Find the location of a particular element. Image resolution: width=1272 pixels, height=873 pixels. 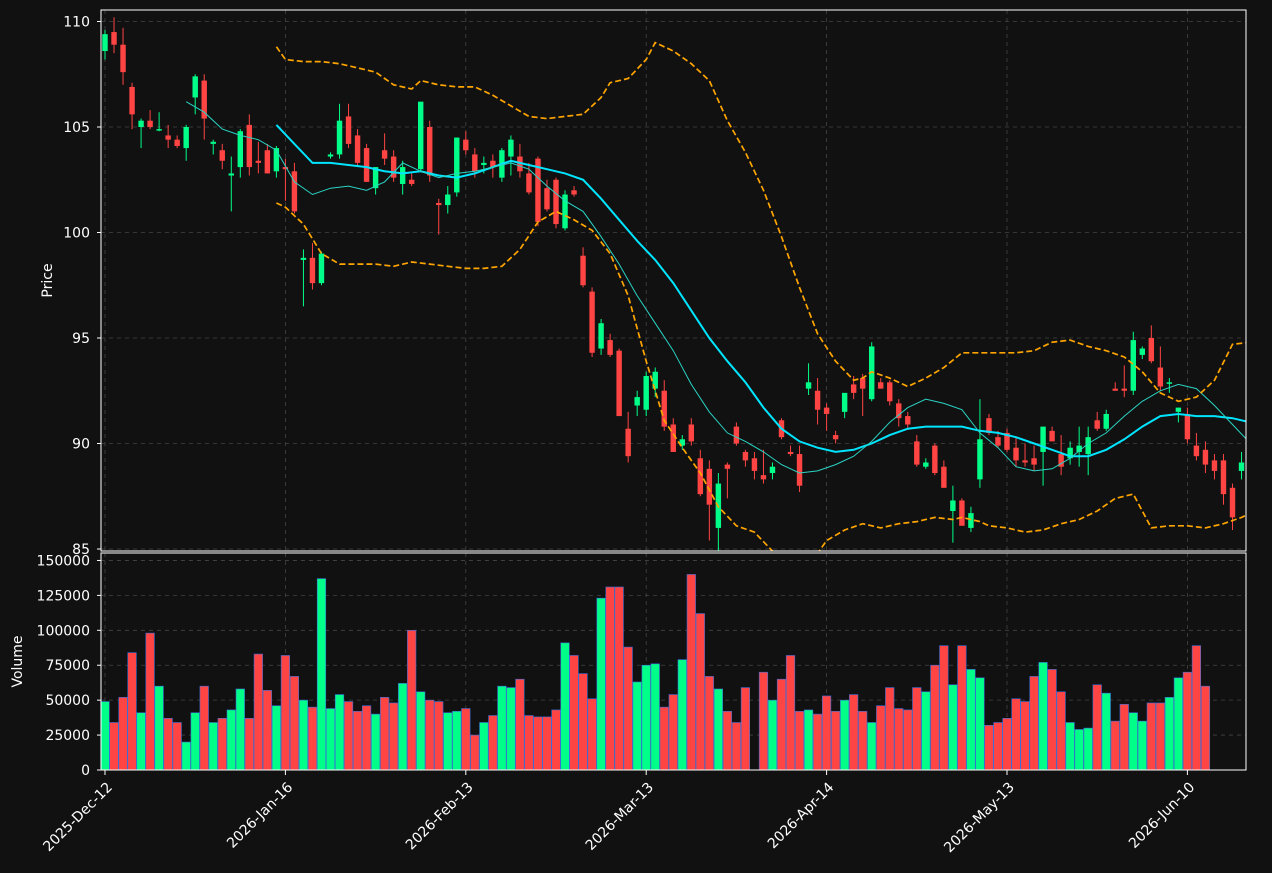

price-tick-label: 95 is located at coordinates (81, 339).